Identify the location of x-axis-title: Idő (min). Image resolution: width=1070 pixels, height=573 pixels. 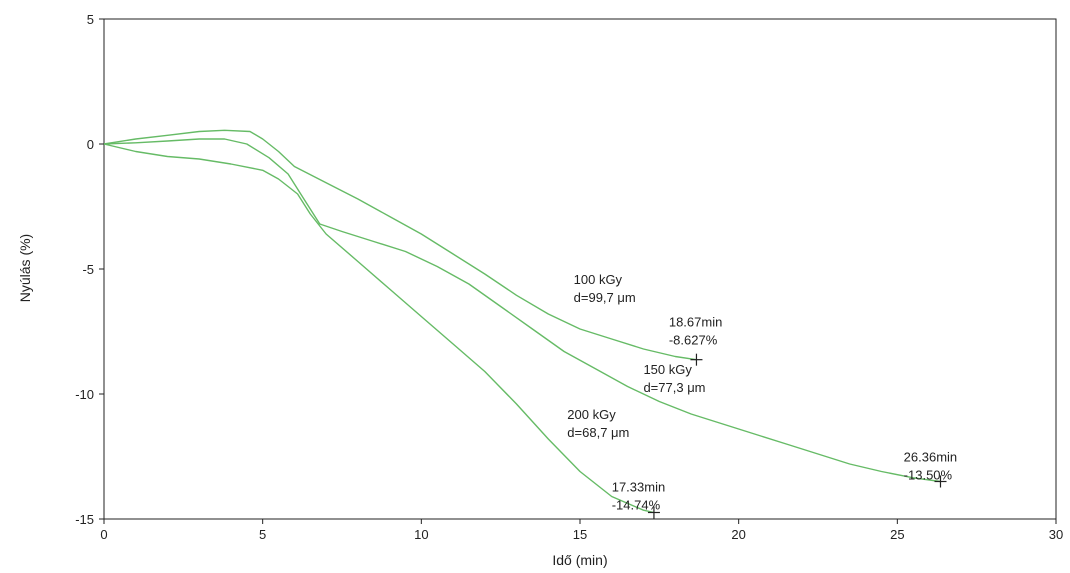
(579, 560).